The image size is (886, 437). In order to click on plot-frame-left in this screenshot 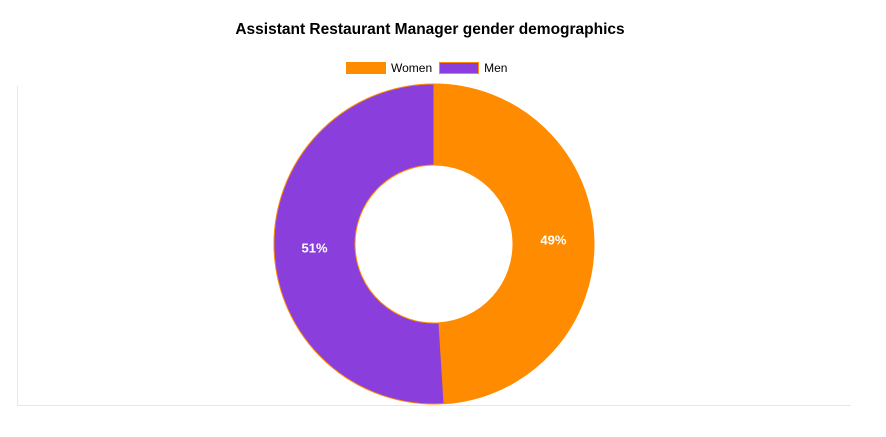, I will do `click(17, 246)`.